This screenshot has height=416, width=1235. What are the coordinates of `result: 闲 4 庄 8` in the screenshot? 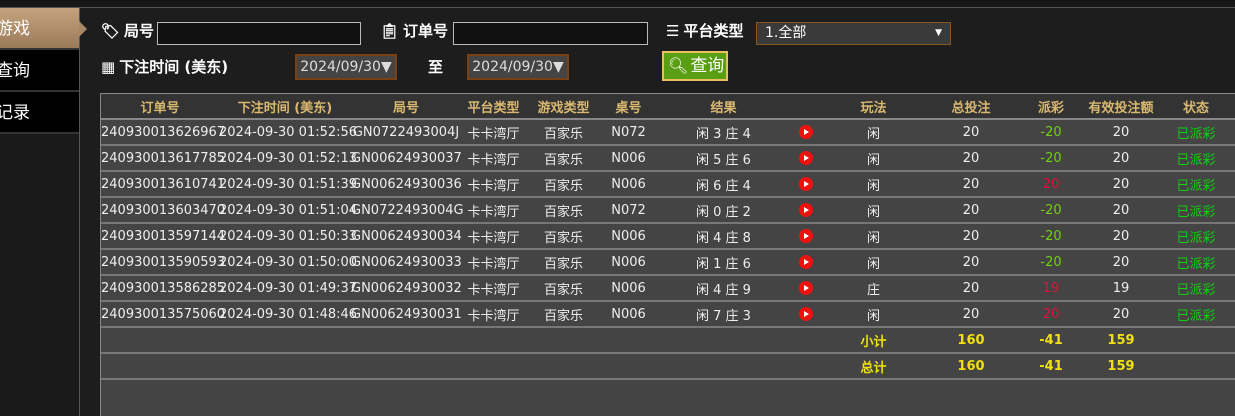 It's located at (723, 236).